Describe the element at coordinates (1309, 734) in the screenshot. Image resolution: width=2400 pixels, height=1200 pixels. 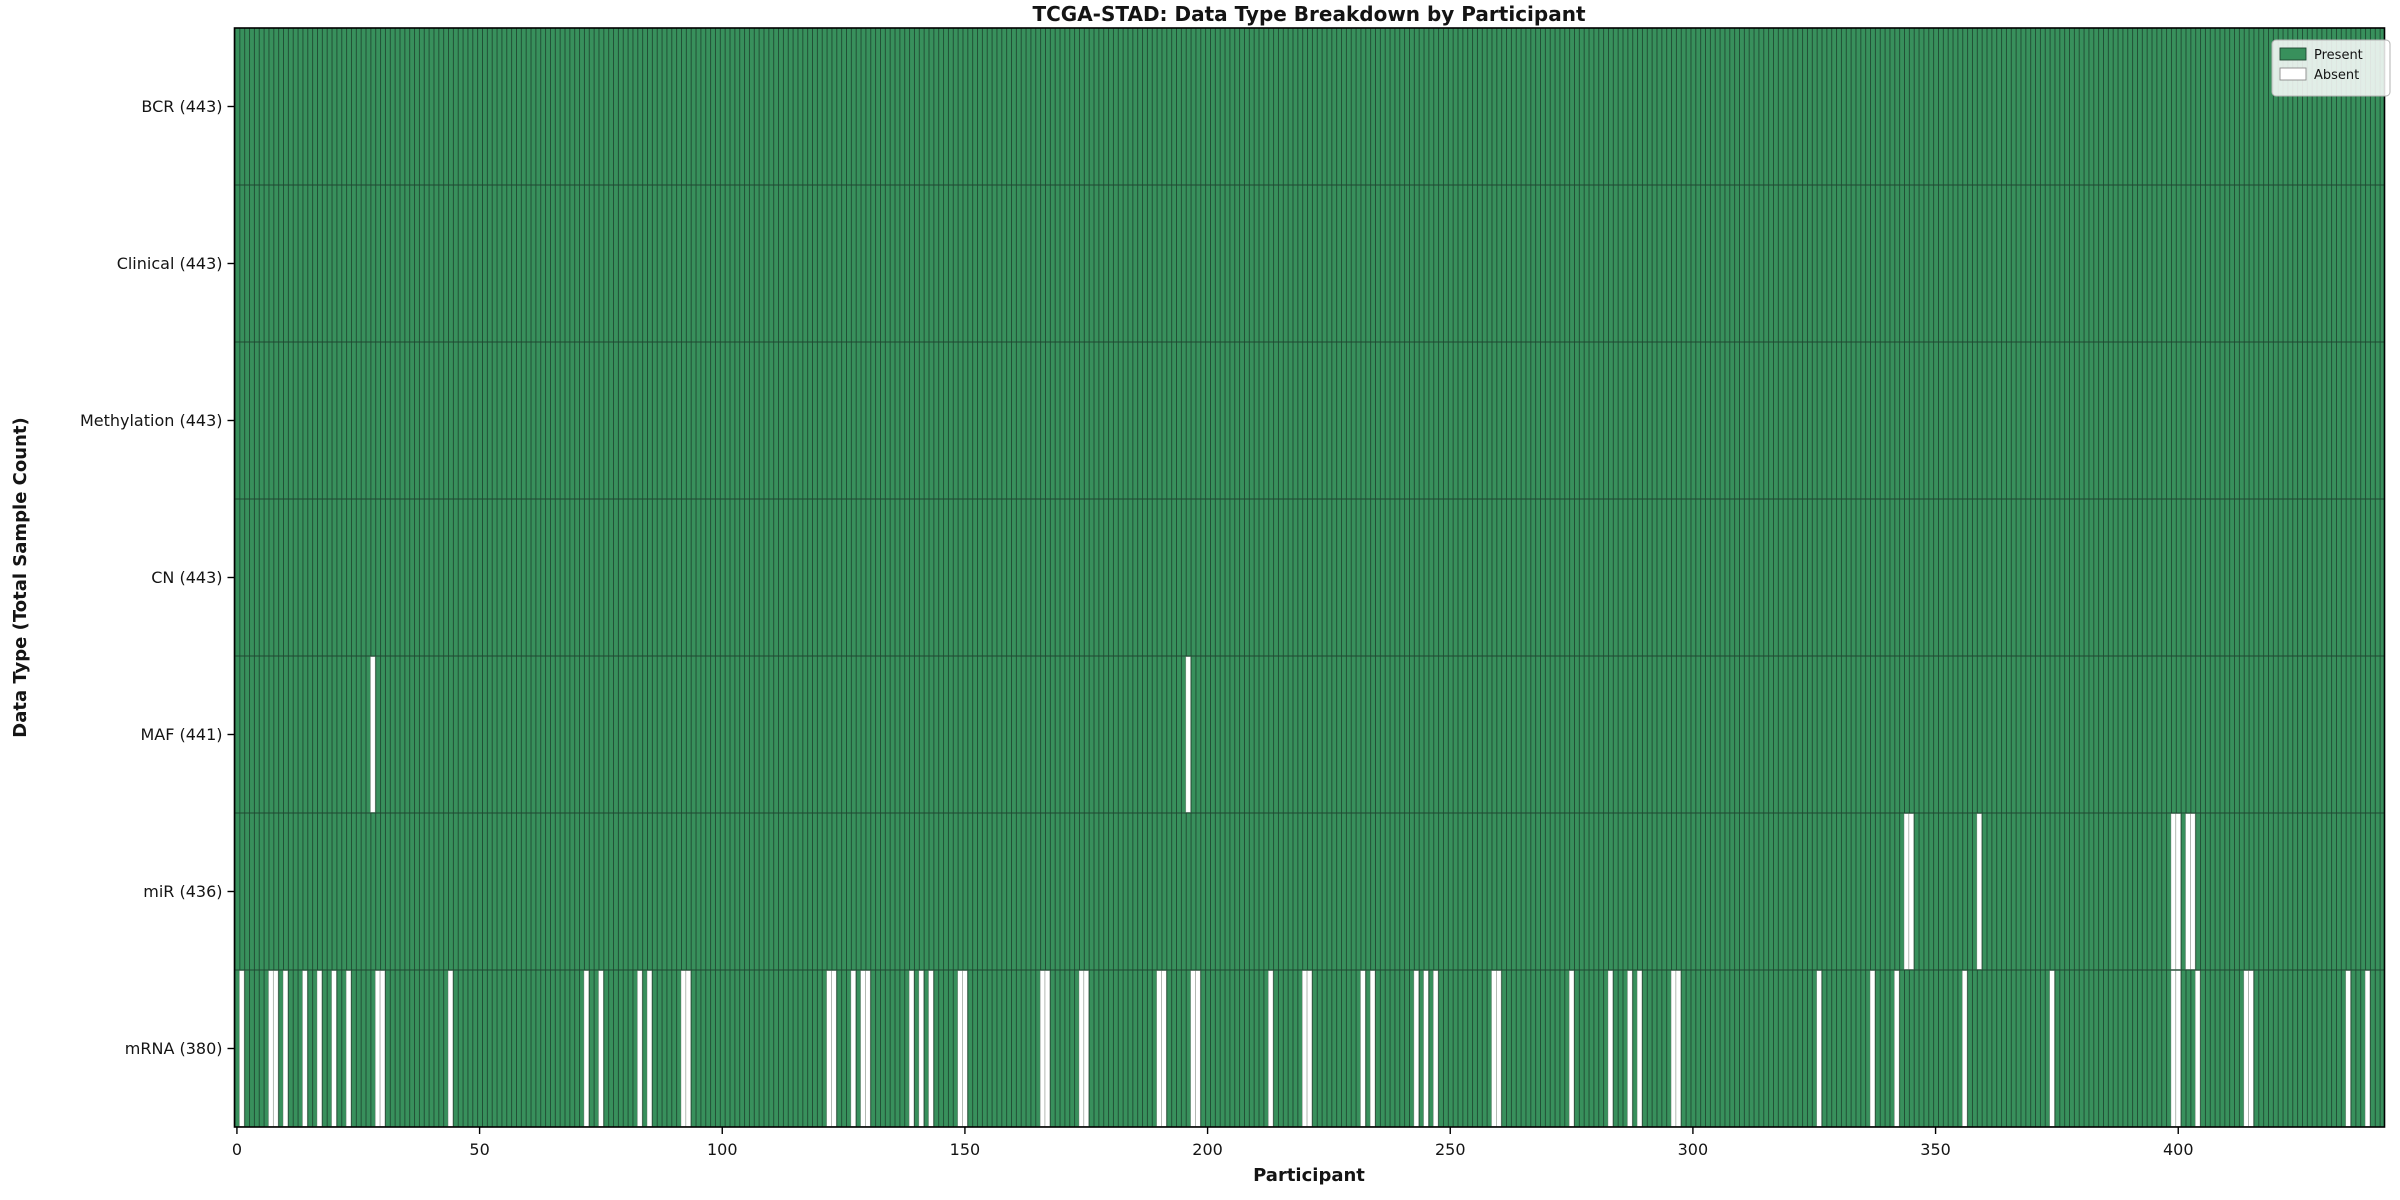
I see `row-MAF` at that location.